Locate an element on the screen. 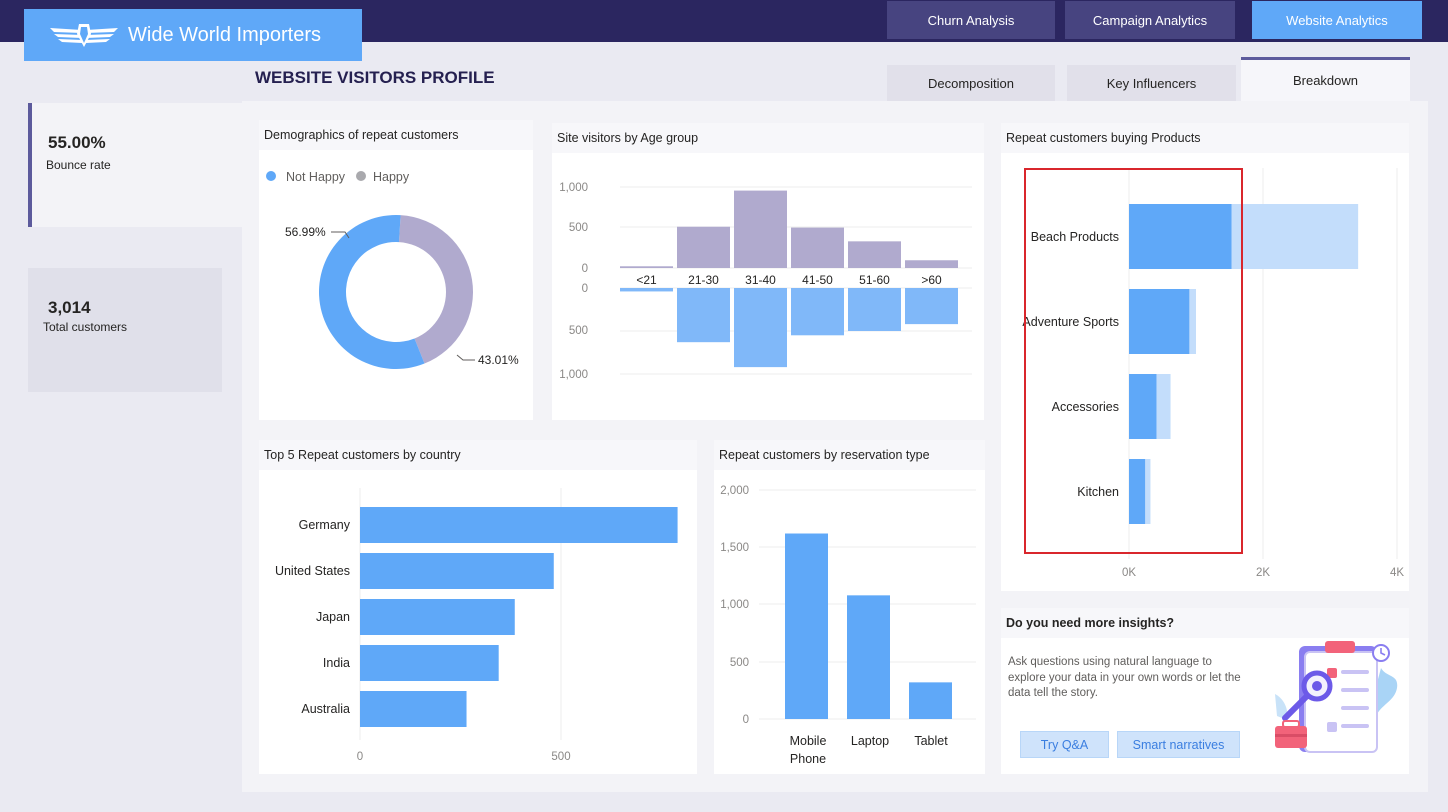 The height and width of the screenshot is (812, 1448). x-category-label: 31-40 is located at coordinates (760, 280).